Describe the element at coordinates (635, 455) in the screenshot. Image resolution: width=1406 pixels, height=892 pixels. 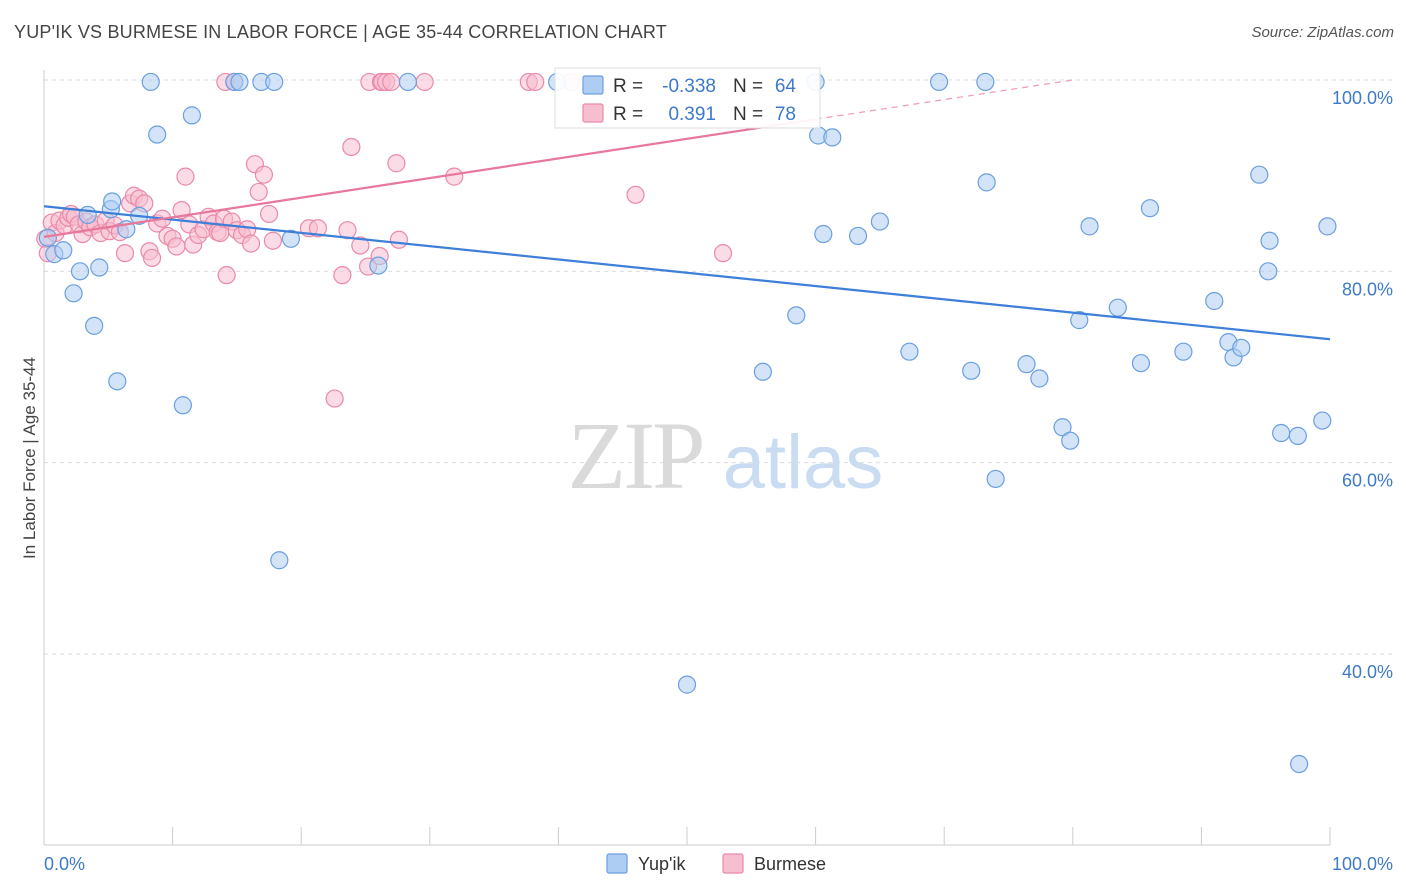
I see `watermark-zip: ZIP` at that location.